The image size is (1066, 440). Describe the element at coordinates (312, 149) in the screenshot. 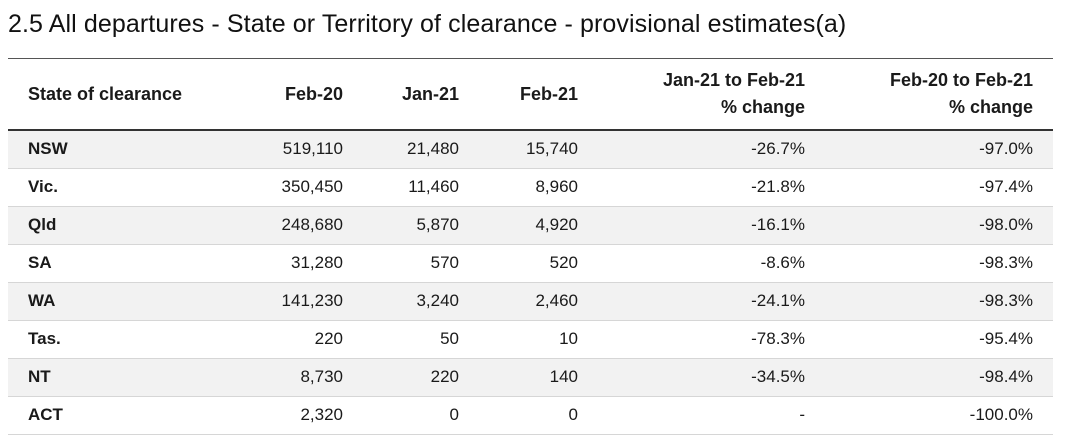

I see `feb20-cell: 519,110` at that location.